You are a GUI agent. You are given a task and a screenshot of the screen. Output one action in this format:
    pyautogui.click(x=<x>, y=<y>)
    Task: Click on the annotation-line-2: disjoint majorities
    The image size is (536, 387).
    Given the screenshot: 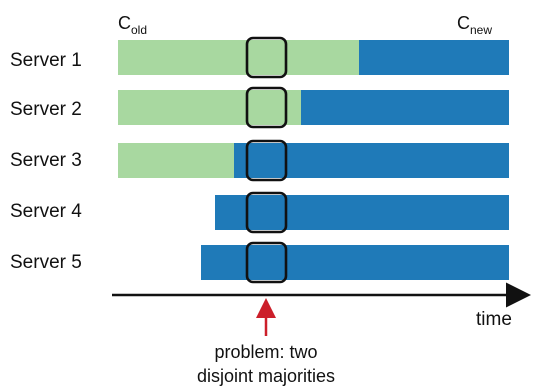 What is the action you would take?
    pyautogui.click(x=266, y=376)
    